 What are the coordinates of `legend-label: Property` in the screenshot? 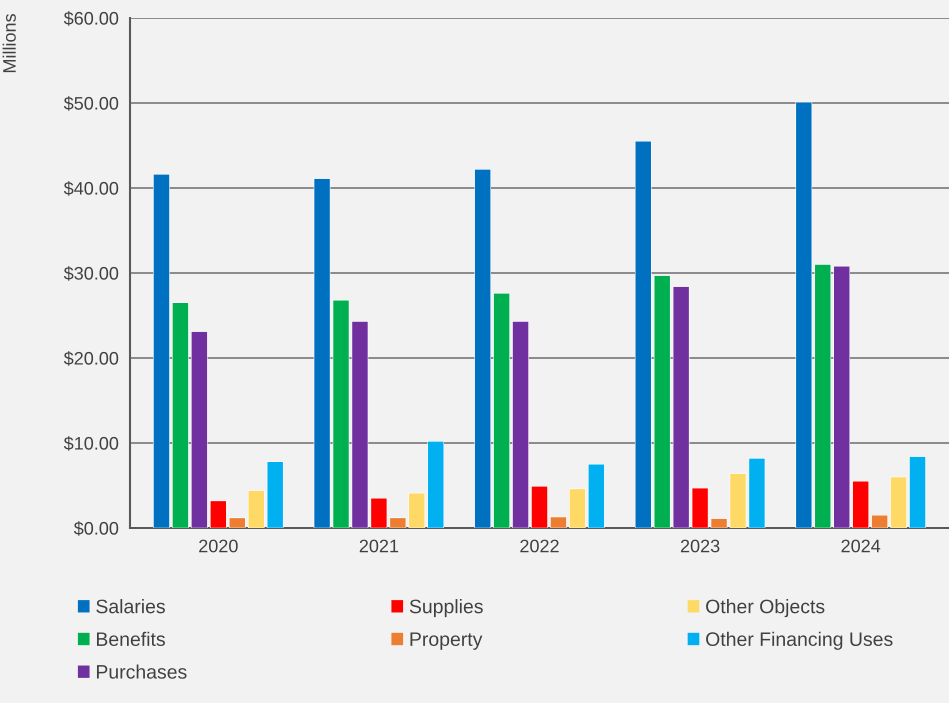 It's located at (446, 641).